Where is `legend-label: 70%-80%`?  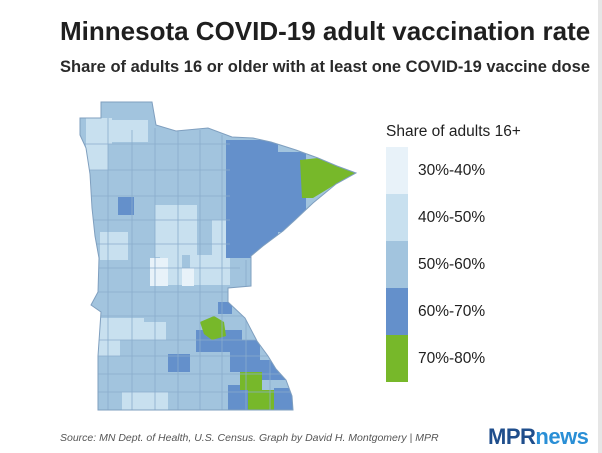
legend-label: 70%-80% is located at coordinates (452, 358).